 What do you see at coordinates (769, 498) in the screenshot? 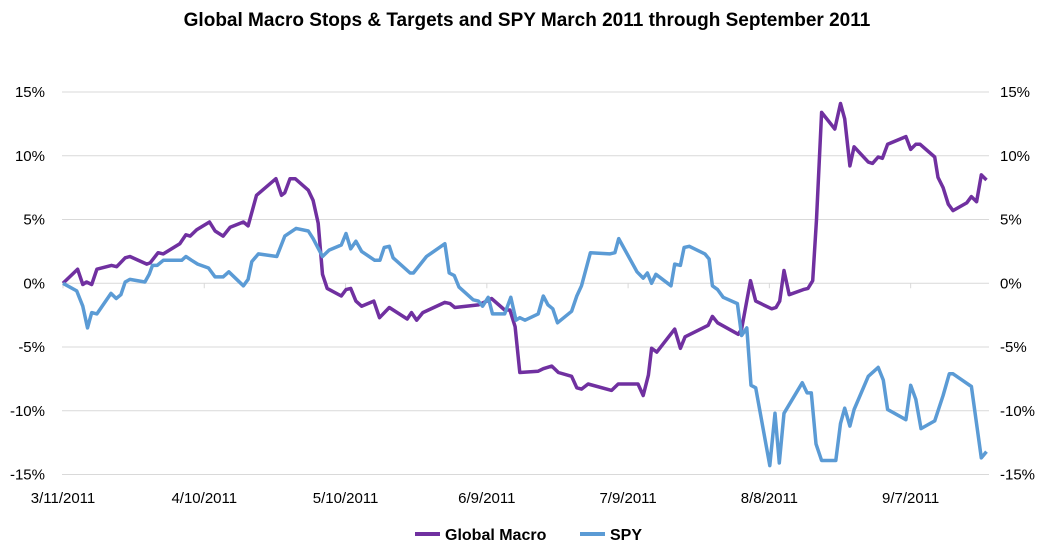
I see `x-tick-label: 8/8/2011` at bounding box center [769, 498].